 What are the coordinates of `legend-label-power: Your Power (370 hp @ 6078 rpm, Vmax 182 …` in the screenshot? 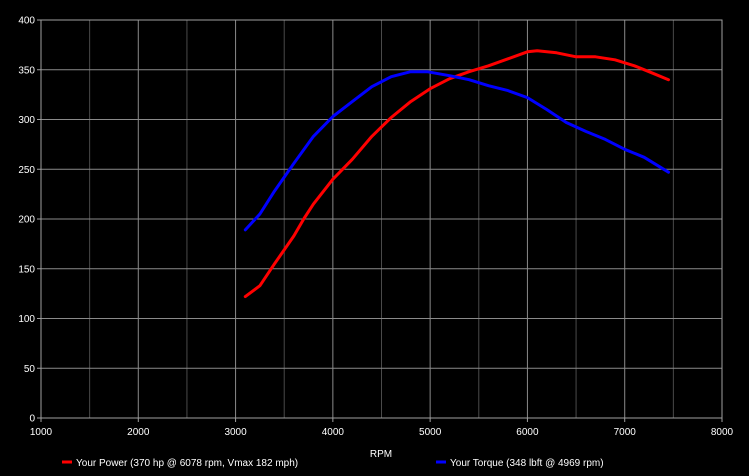 It's located at (187, 463).